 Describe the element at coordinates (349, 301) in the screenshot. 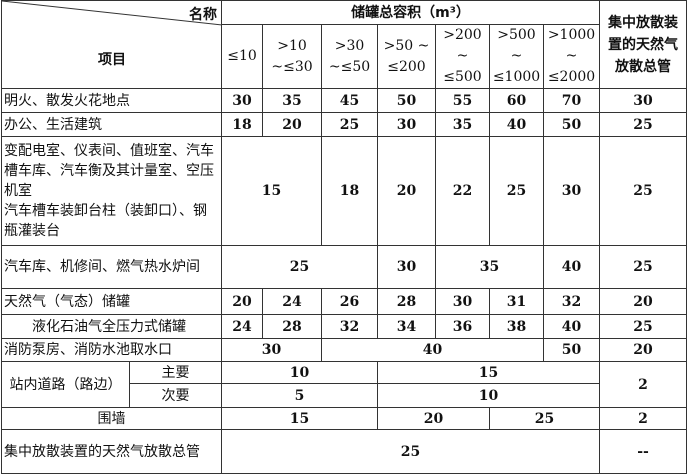

I see `distance-value: 26` at that location.